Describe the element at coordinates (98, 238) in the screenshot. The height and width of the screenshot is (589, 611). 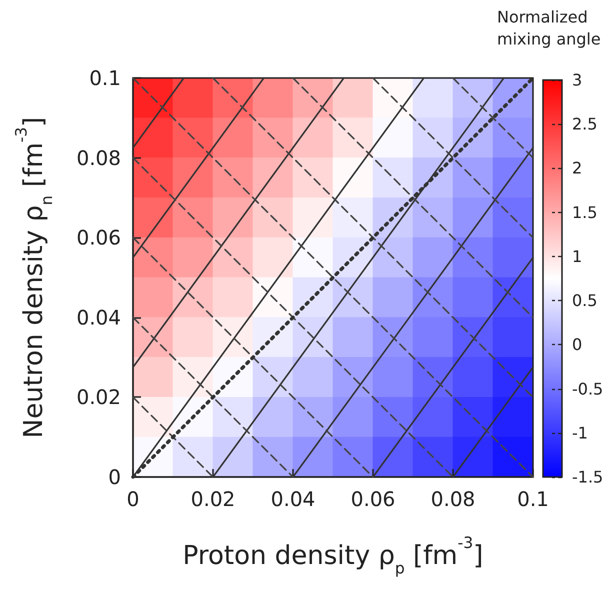
I see `y-tick-label: 0.06` at that location.